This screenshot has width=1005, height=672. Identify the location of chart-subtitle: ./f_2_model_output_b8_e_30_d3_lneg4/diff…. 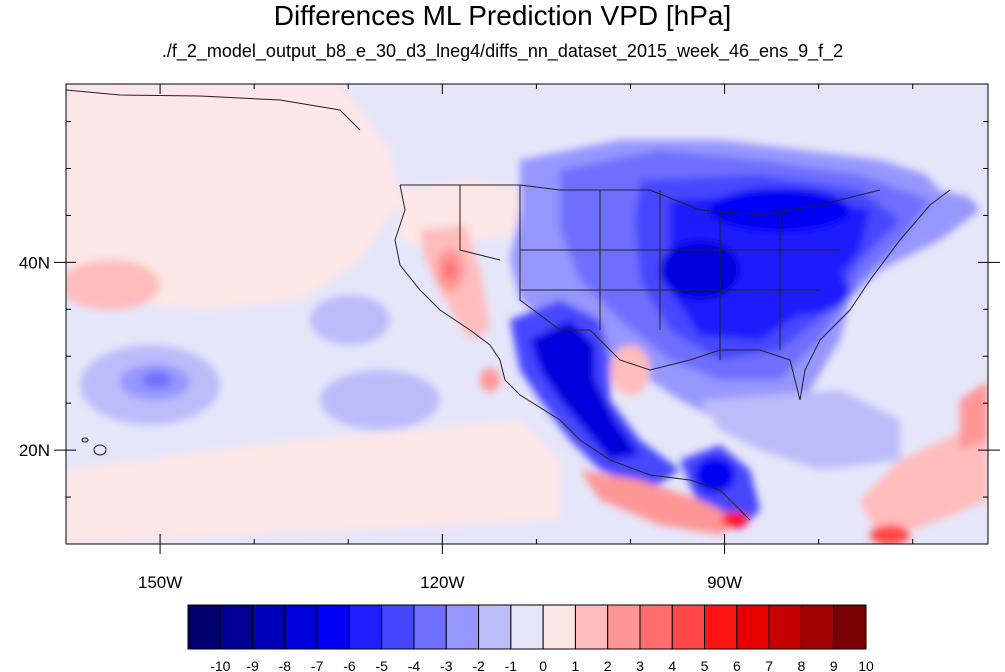
(502, 51).